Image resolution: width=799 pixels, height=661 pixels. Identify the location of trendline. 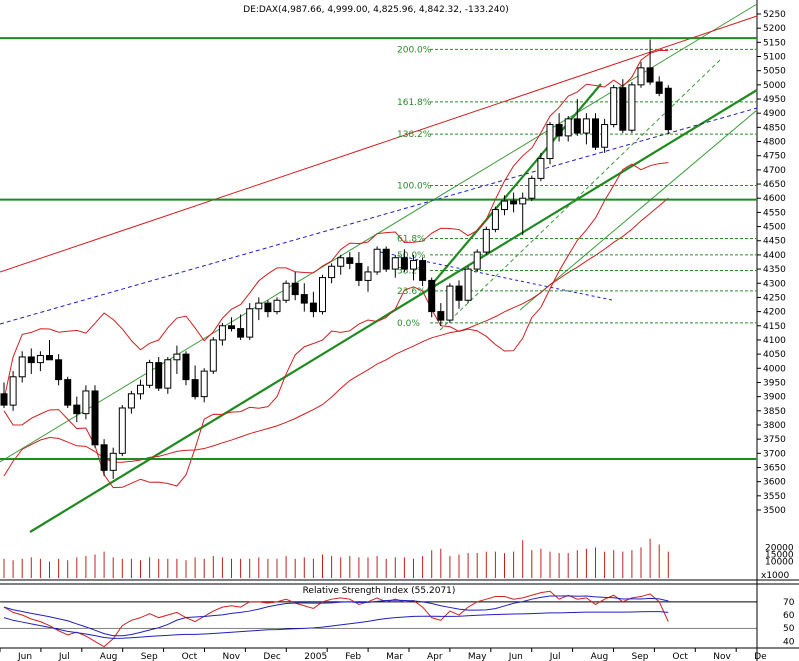
(638, 210).